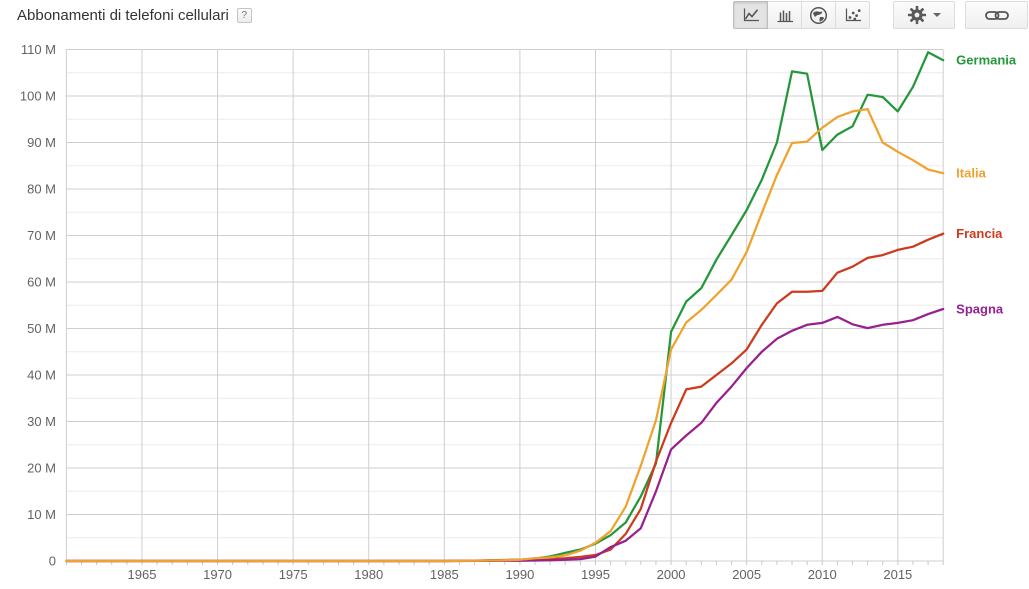  I want to click on y-axis-label: 80 M, so click(41, 189).